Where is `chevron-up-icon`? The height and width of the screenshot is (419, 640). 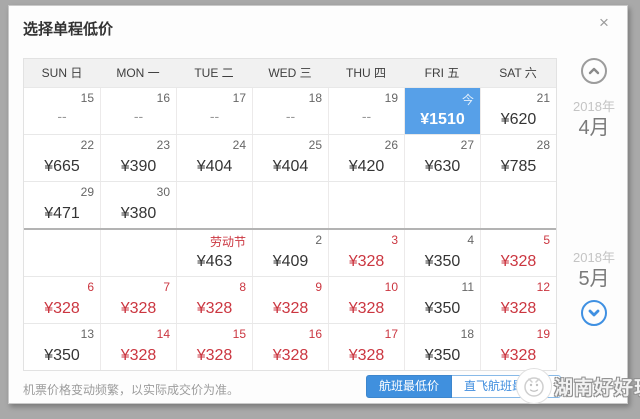
chevron-up-icon is located at coordinates (594, 71).